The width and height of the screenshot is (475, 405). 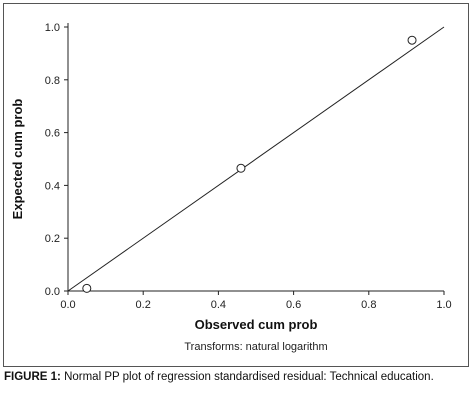 What do you see at coordinates (52, 292) in the screenshot?
I see `y-tick-label: 0.0` at bounding box center [52, 292].